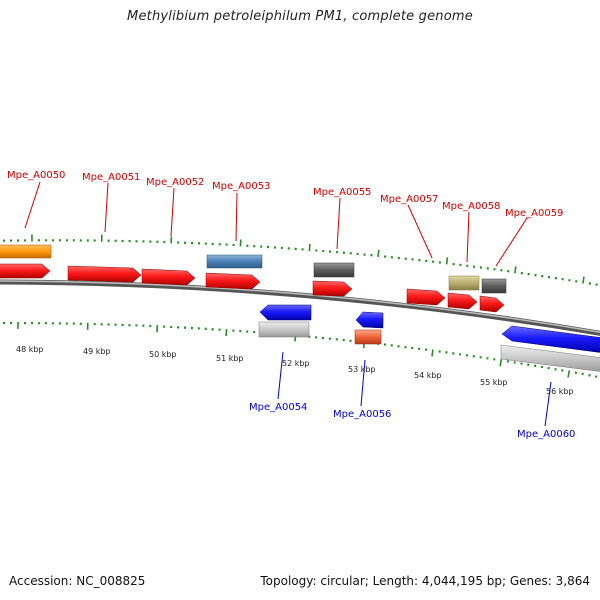 This screenshot has height=600, width=600. What do you see at coordinates (426, 297) in the screenshot?
I see `gene-arrow-mpe-a0057` at bounding box center [426, 297].